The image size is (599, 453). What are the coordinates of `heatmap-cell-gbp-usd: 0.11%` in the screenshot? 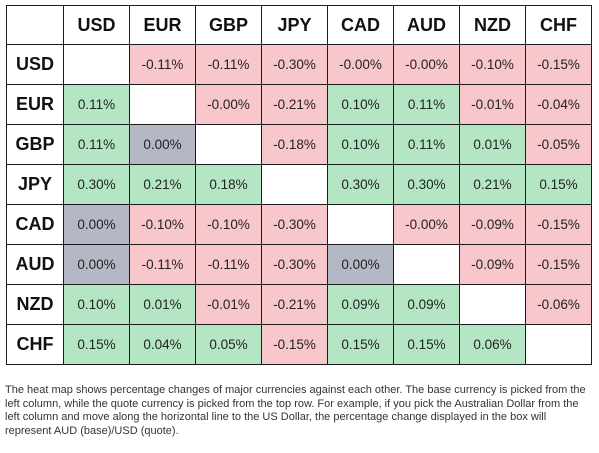 It's located at (96, 144).